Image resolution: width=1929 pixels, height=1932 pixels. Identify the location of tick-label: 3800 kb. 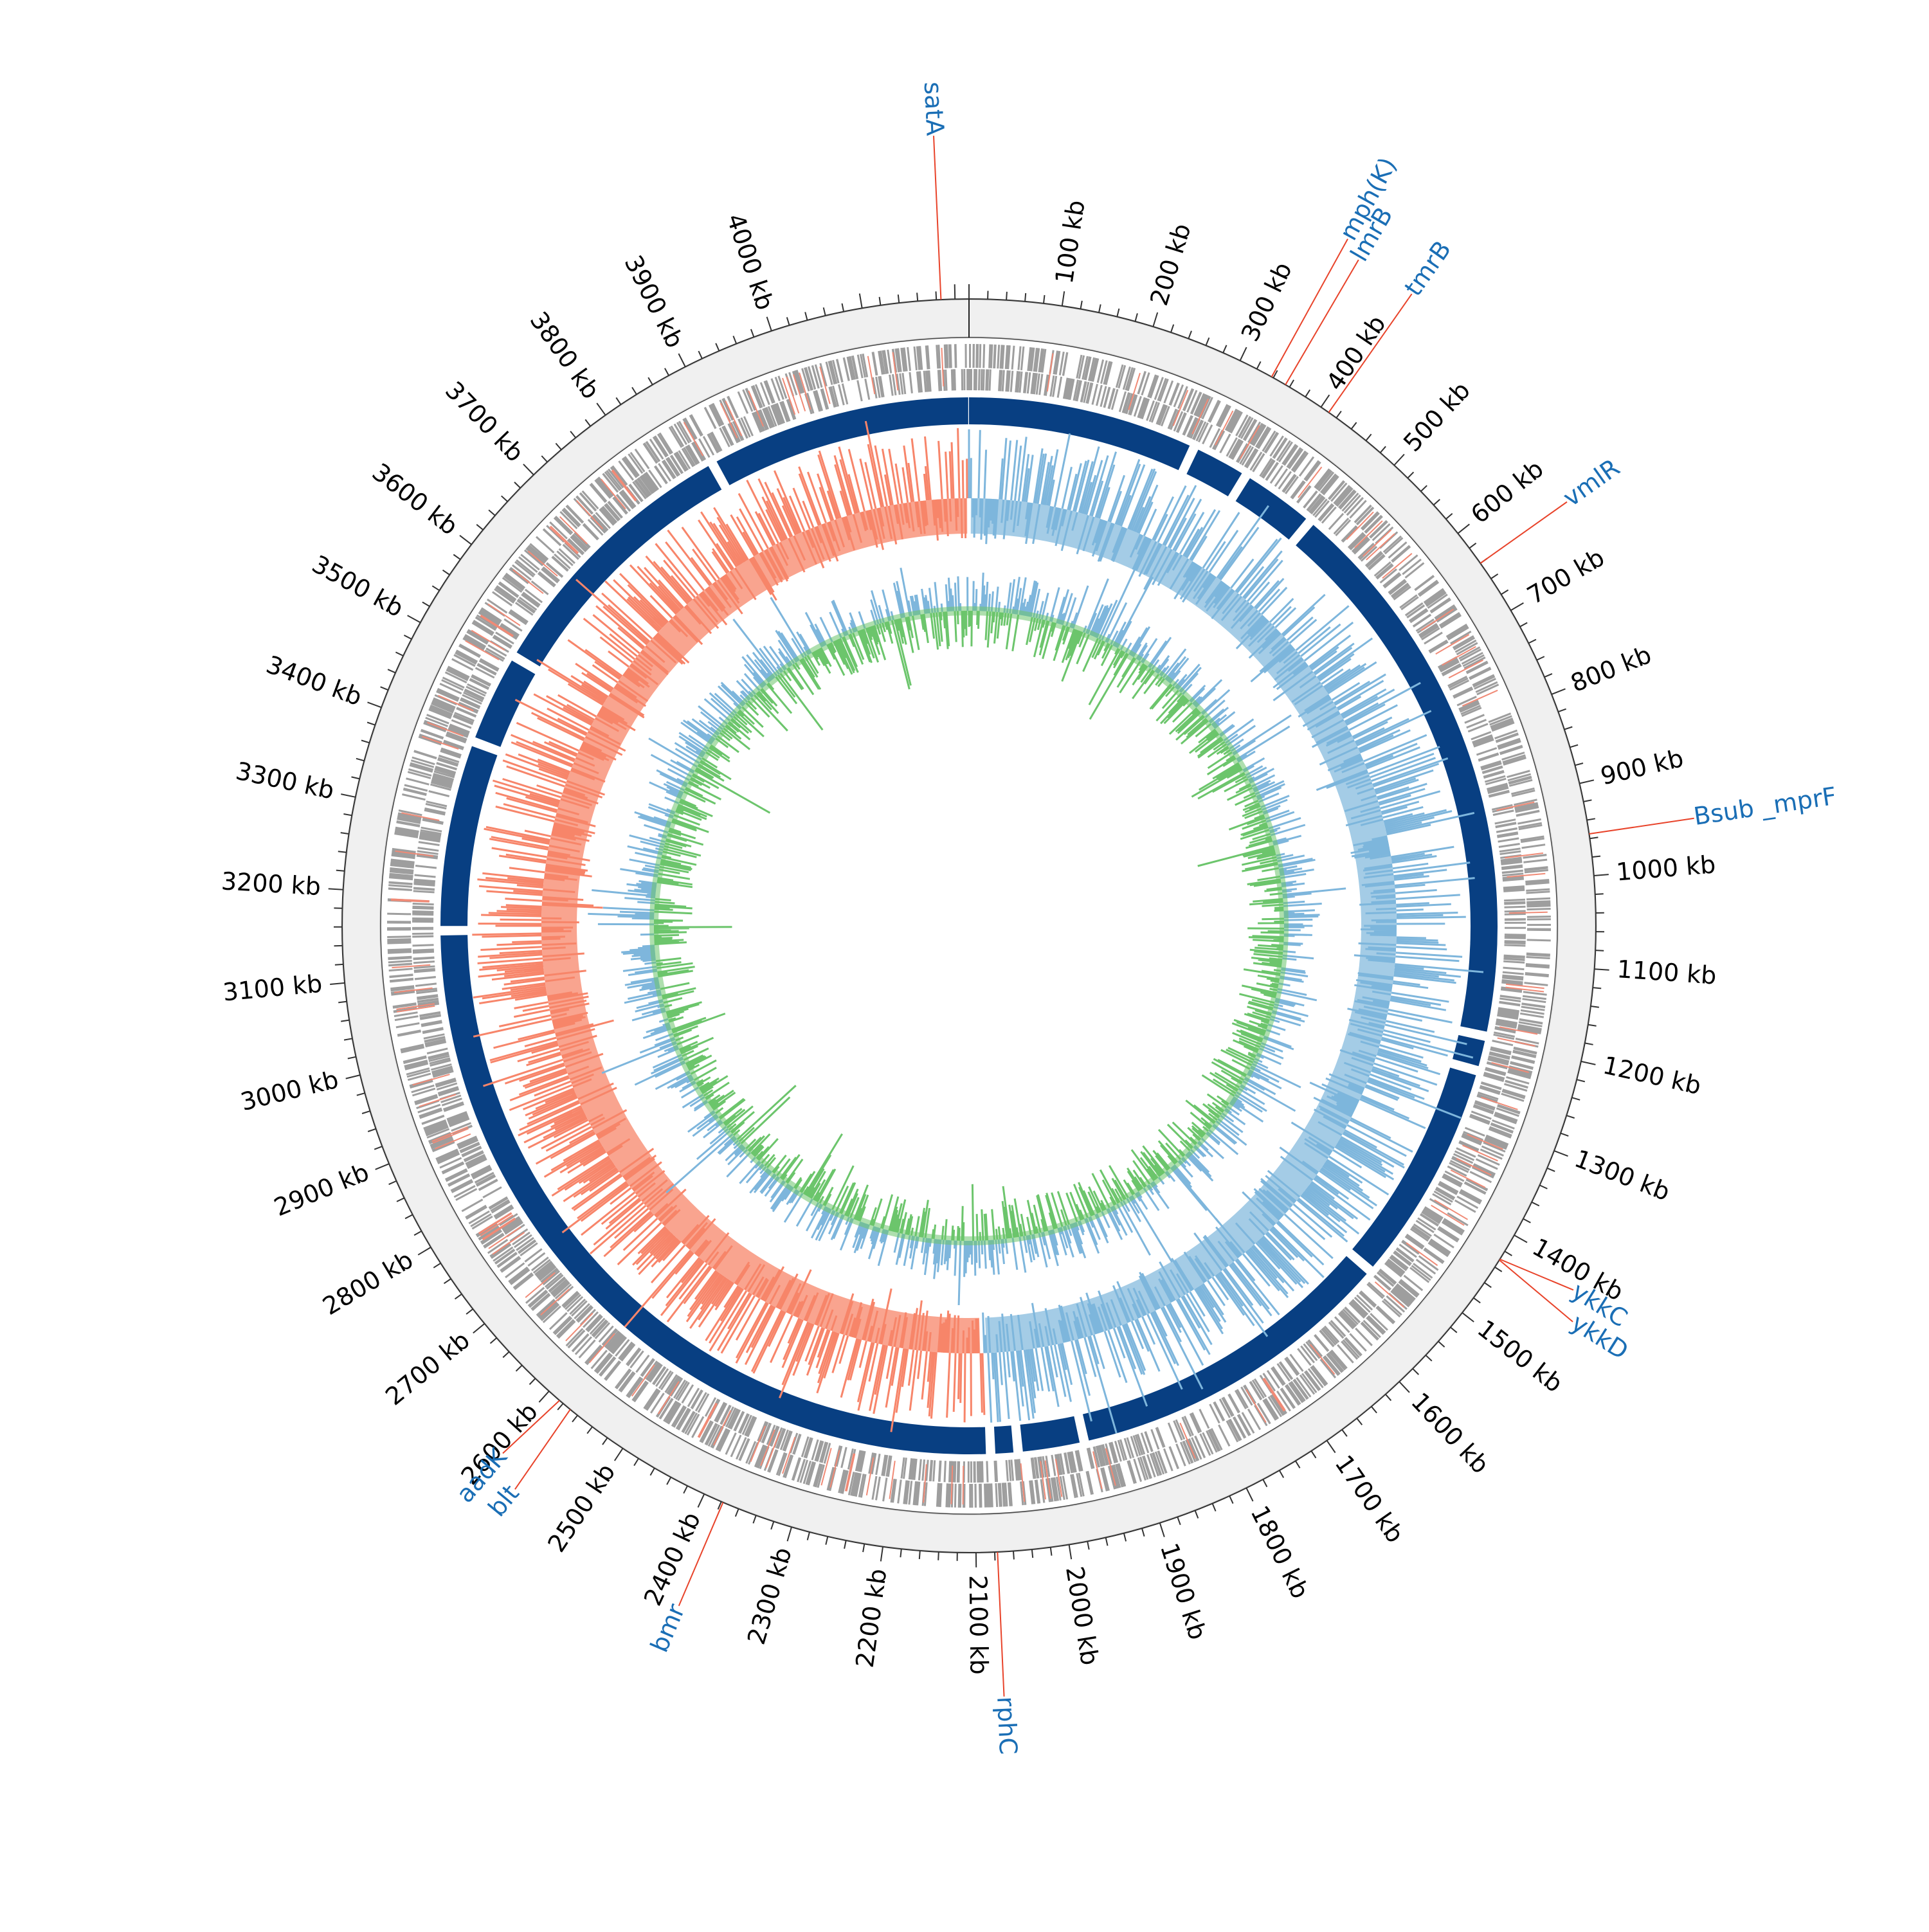
(565, 355).